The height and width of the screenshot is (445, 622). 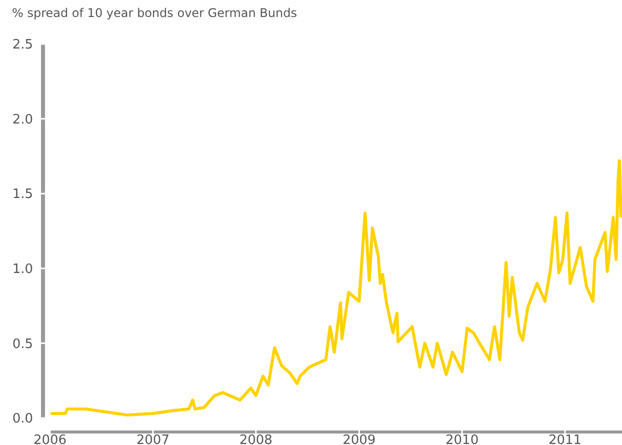 I want to click on x-tick-label: 2008, so click(x=255, y=439).